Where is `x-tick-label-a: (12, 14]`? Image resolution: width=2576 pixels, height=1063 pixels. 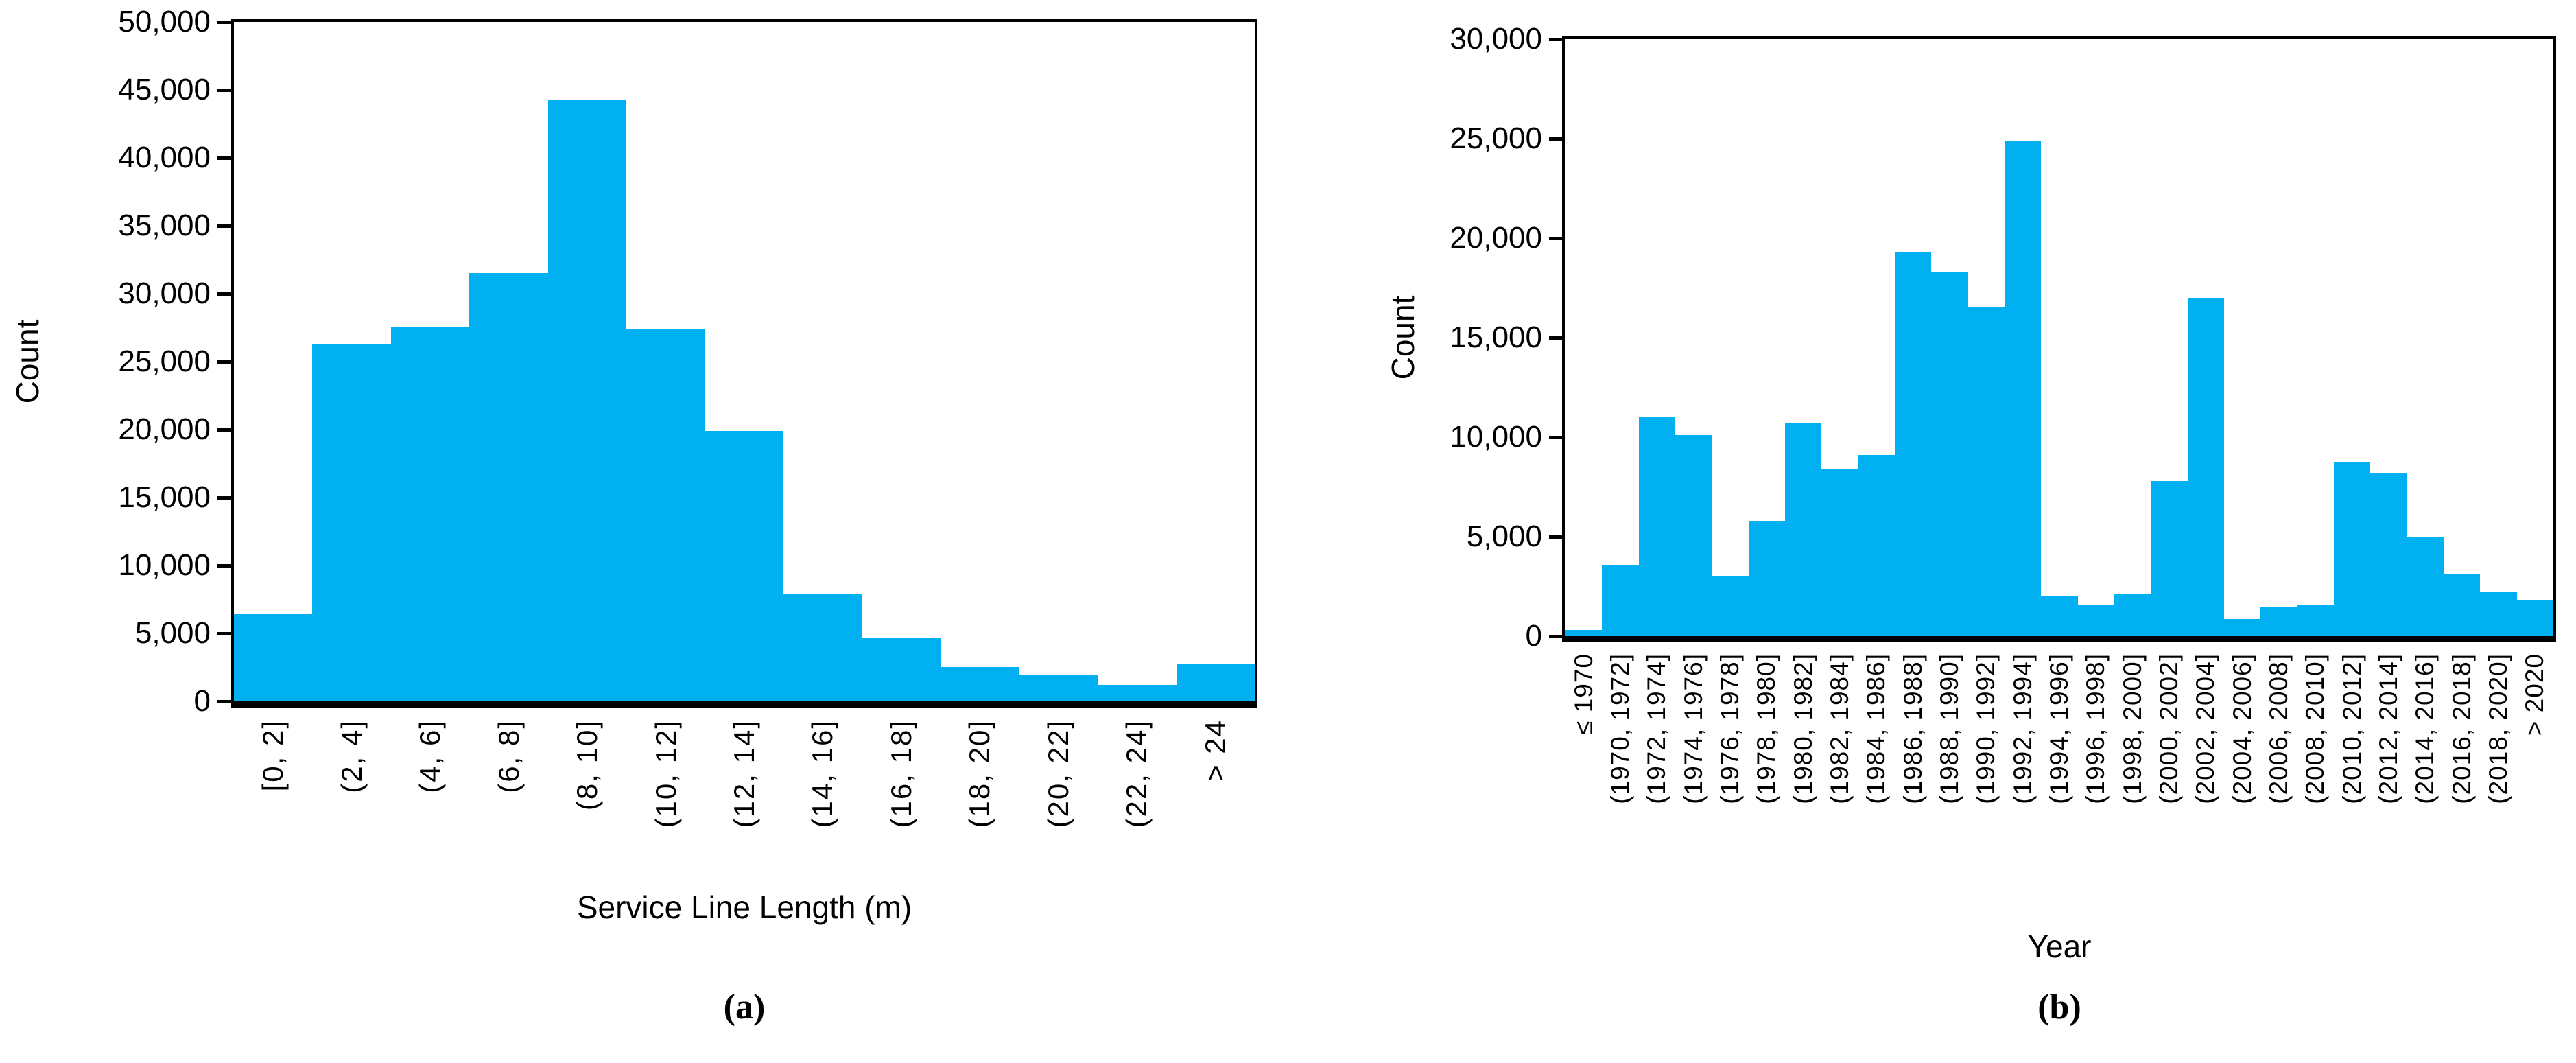 x-tick-label-a: (12, 14] is located at coordinates (744, 774).